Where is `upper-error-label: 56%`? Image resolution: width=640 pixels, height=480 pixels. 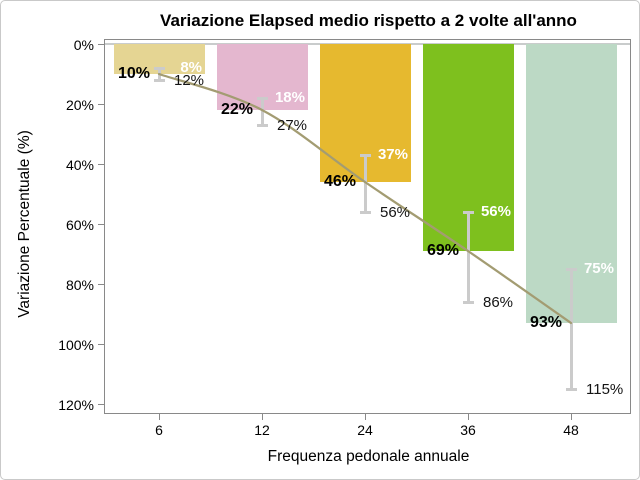 upper-error-label: 56% is located at coordinates (495, 211).